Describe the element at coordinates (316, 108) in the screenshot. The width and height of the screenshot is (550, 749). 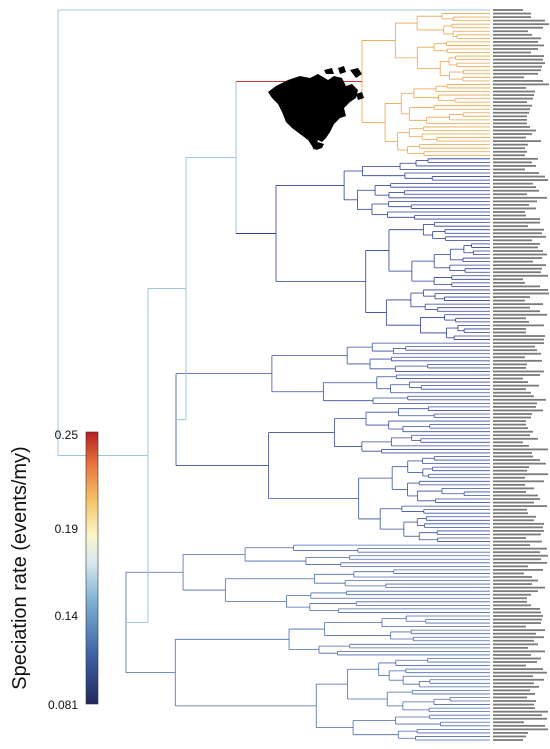
I see `north-america-map-icon` at that location.